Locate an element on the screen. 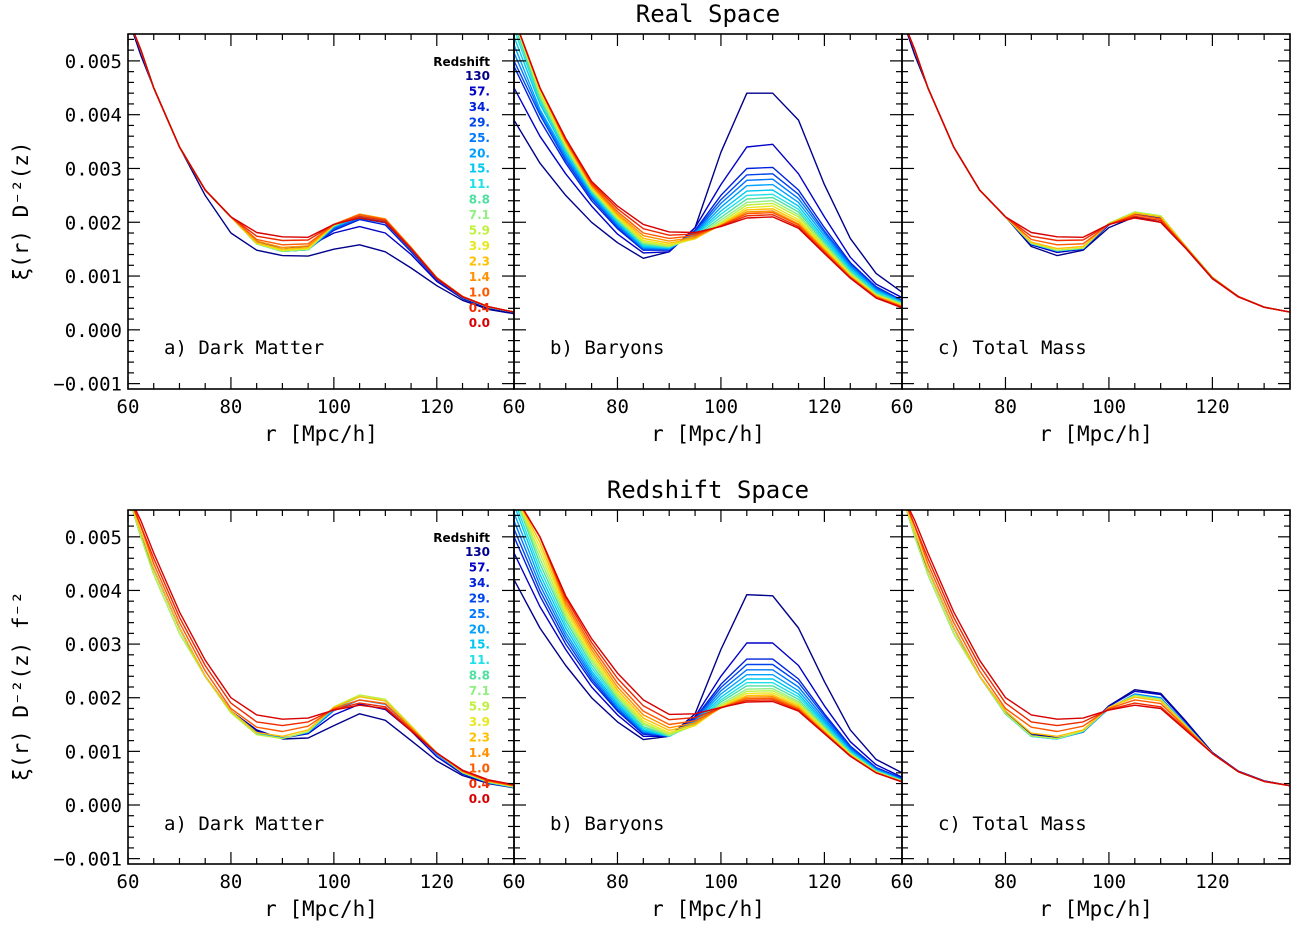 The height and width of the screenshot is (929, 1303). series-group-real-c is located at coordinates (1098, 173).